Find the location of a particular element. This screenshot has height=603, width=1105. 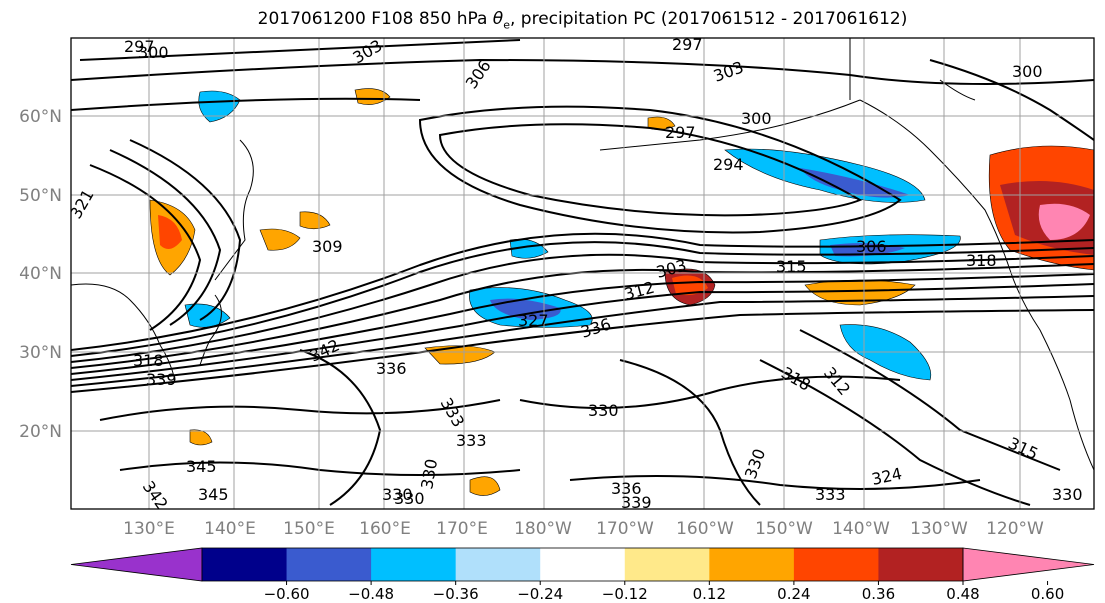

lat-label: 60°N is located at coordinates (40, 117).